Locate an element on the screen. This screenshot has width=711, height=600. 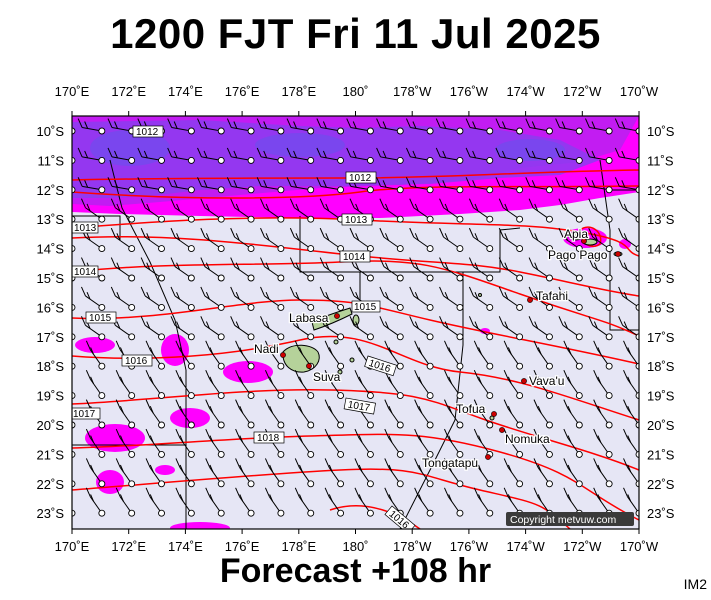
image-code: IM2 is located at coordinates (695, 584).